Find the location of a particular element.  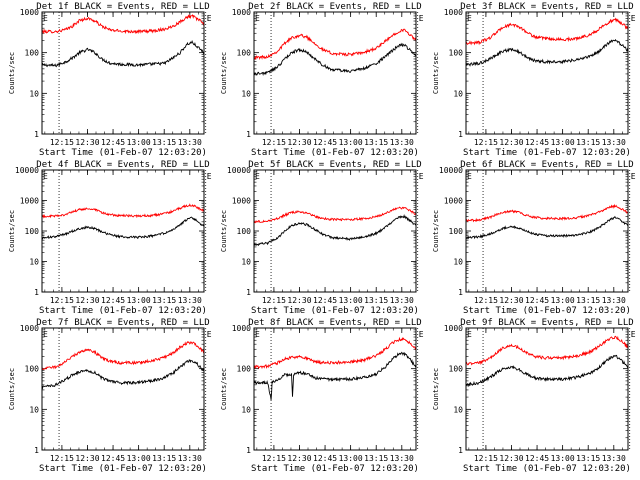

y-tick-label: 10000 is located at coordinates (27, 170).